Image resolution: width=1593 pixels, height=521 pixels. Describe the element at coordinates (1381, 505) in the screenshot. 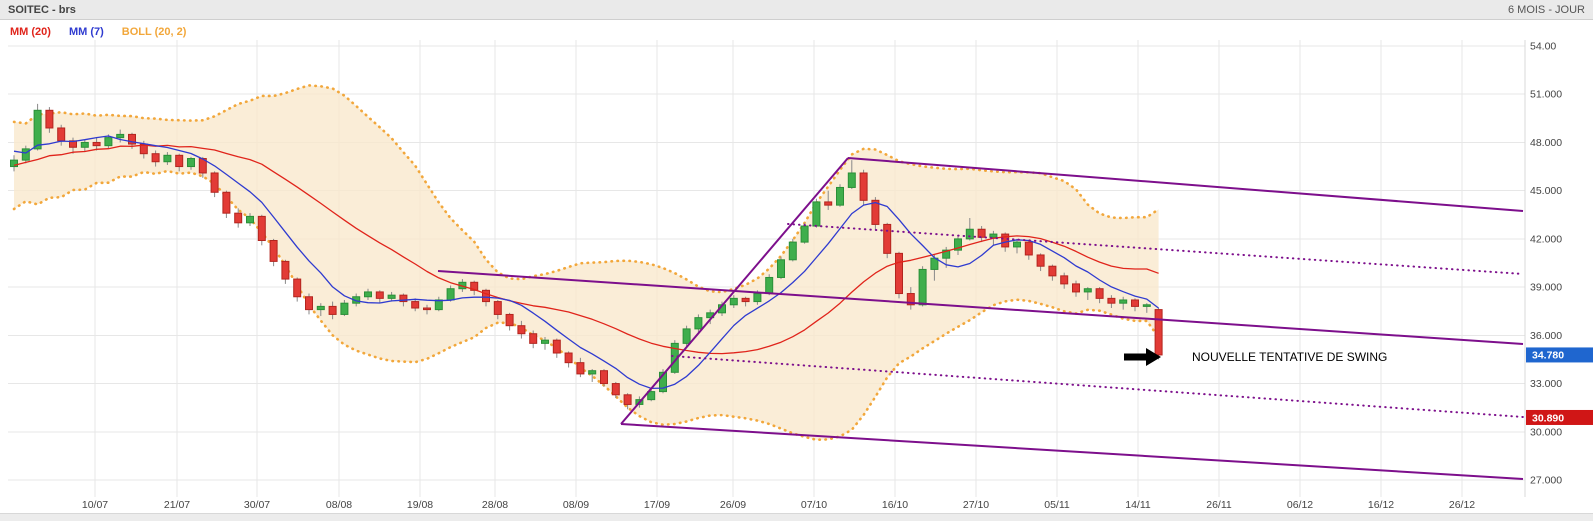

I see `svg-text: 16/12` at that location.